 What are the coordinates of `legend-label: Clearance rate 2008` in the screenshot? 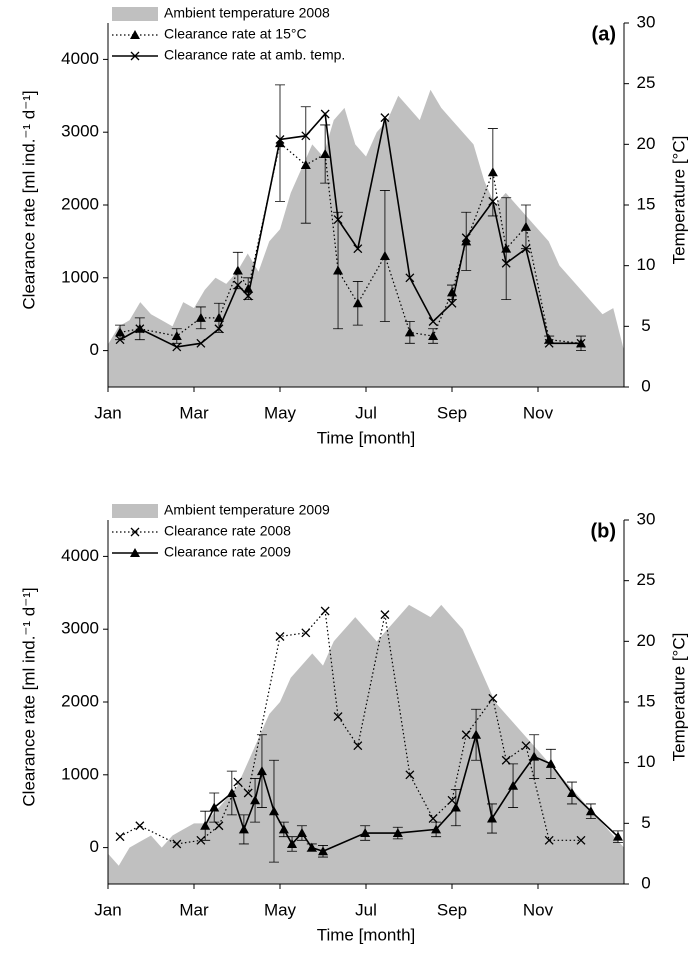 It's located at (227, 531).